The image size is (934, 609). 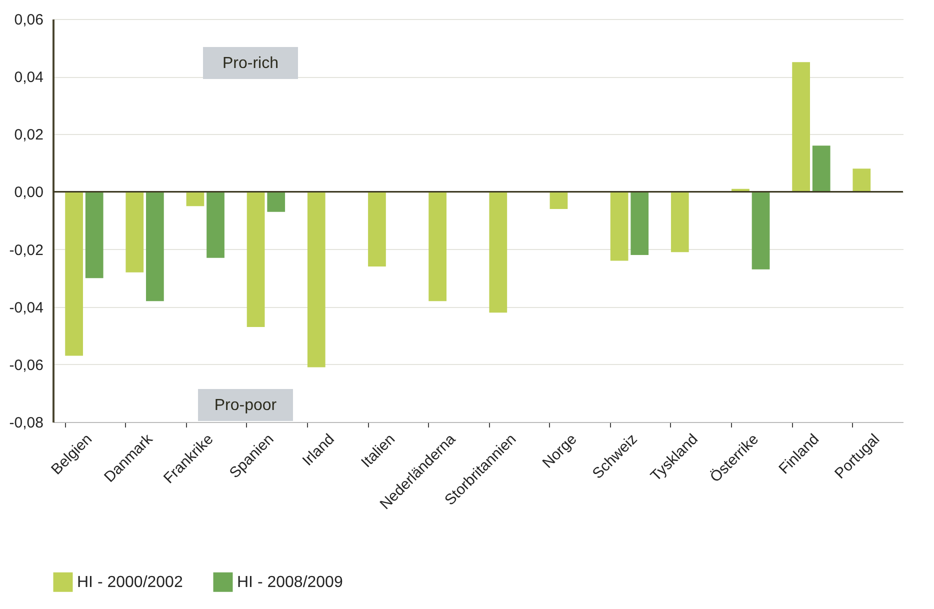 I want to click on y-tick-label: -0,06, so click(x=26, y=365).